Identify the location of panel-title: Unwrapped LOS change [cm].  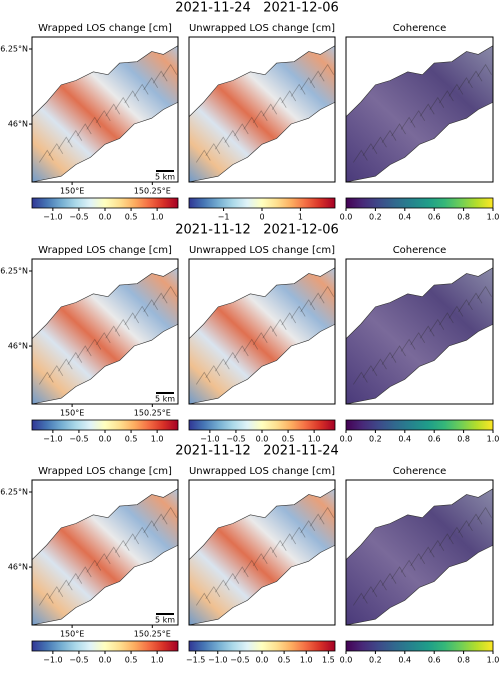
(262, 250).